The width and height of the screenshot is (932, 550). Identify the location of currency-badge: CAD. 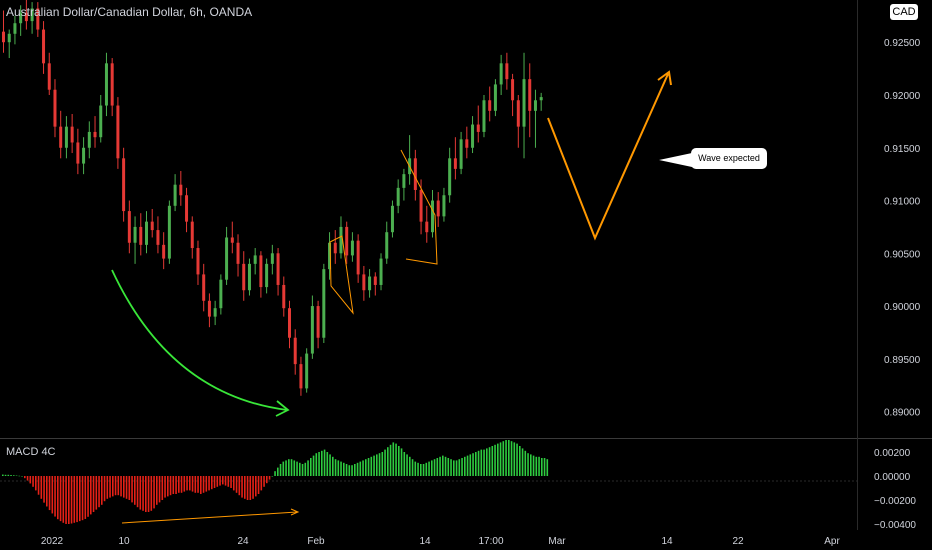
(904, 12).